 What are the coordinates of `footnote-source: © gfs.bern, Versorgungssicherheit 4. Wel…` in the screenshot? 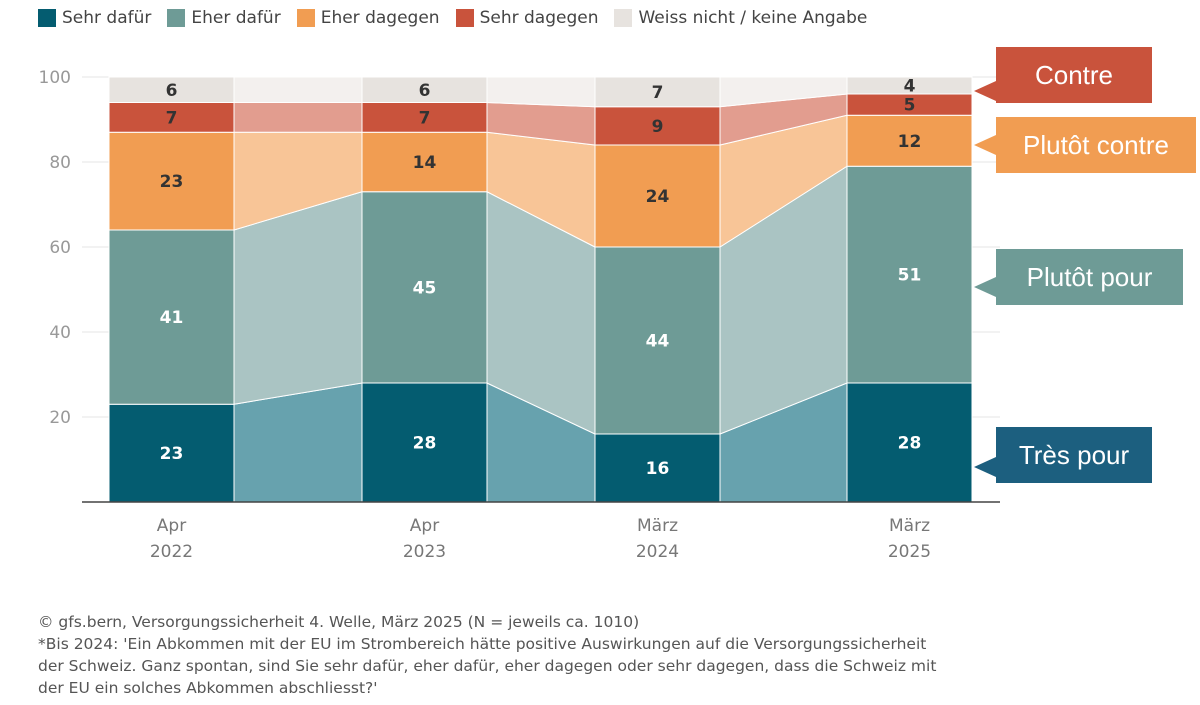 It's located at (339, 622).